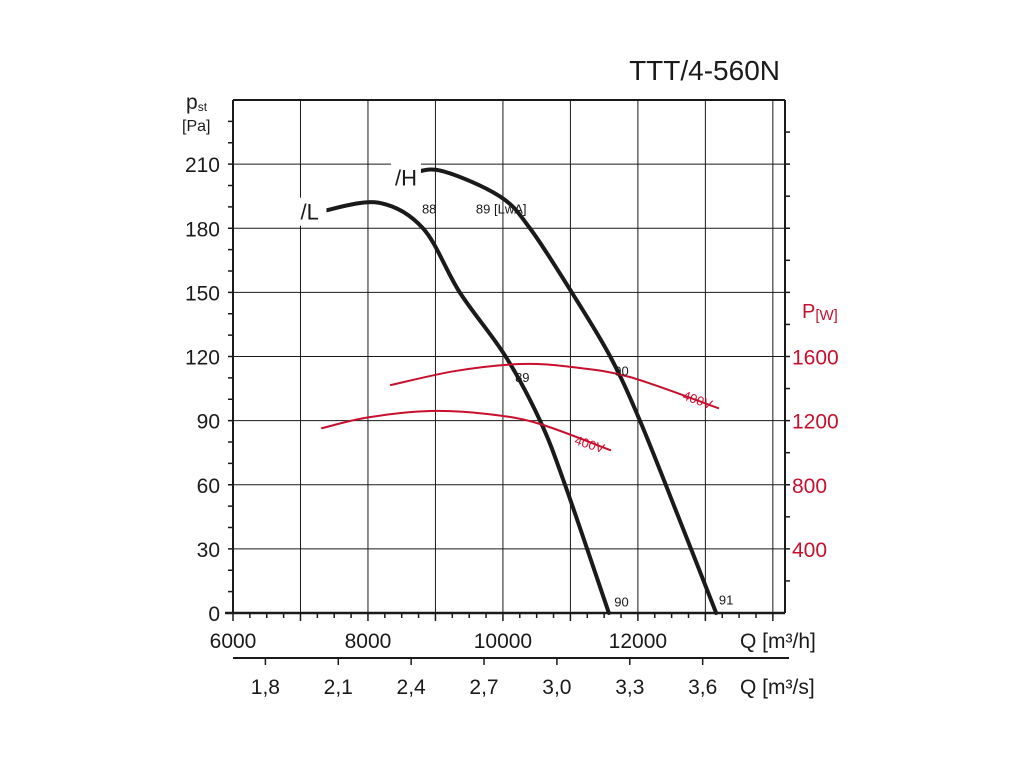 The height and width of the screenshot is (768, 1024). Describe the element at coordinates (503, 641) in the screenshot. I see `x-tick-label: 10000` at that location.